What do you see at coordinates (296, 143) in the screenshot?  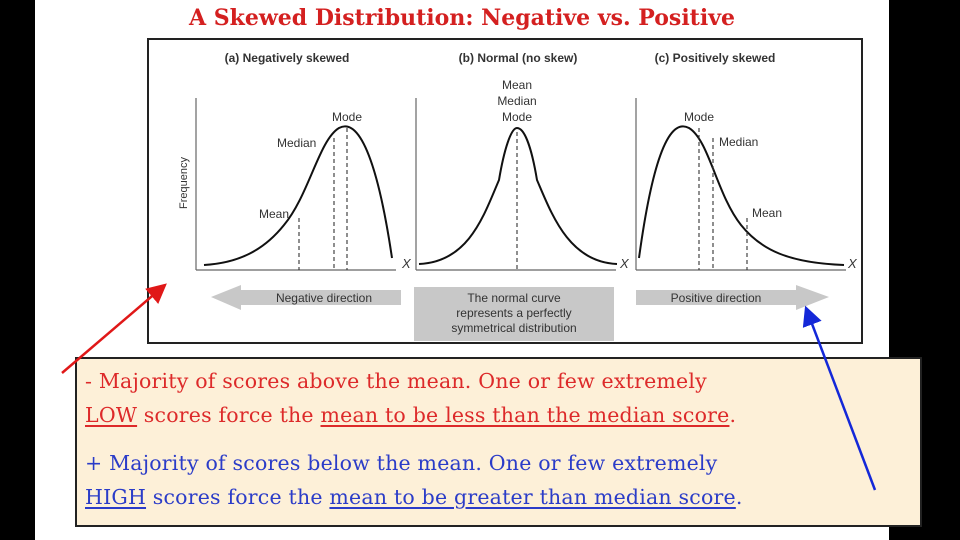 I see `label-a-median: Median` at bounding box center [296, 143].